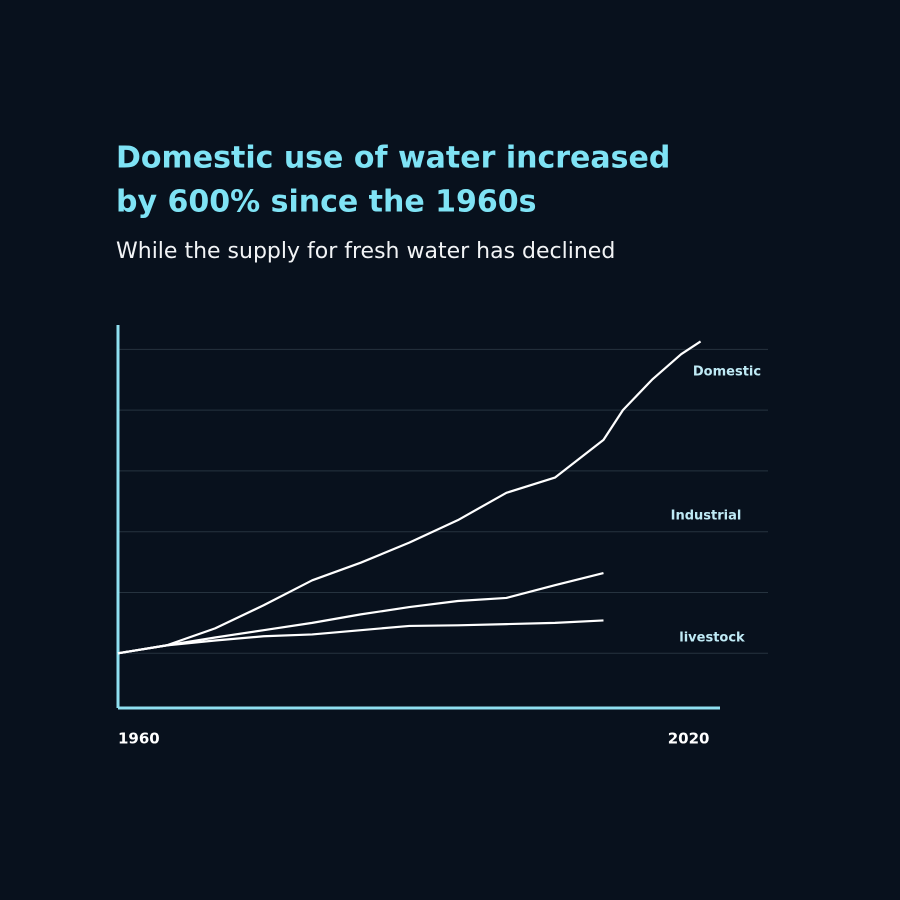  What do you see at coordinates (326, 202) in the screenshot?
I see `chart-title: by 600% since the 1960s` at bounding box center [326, 202].